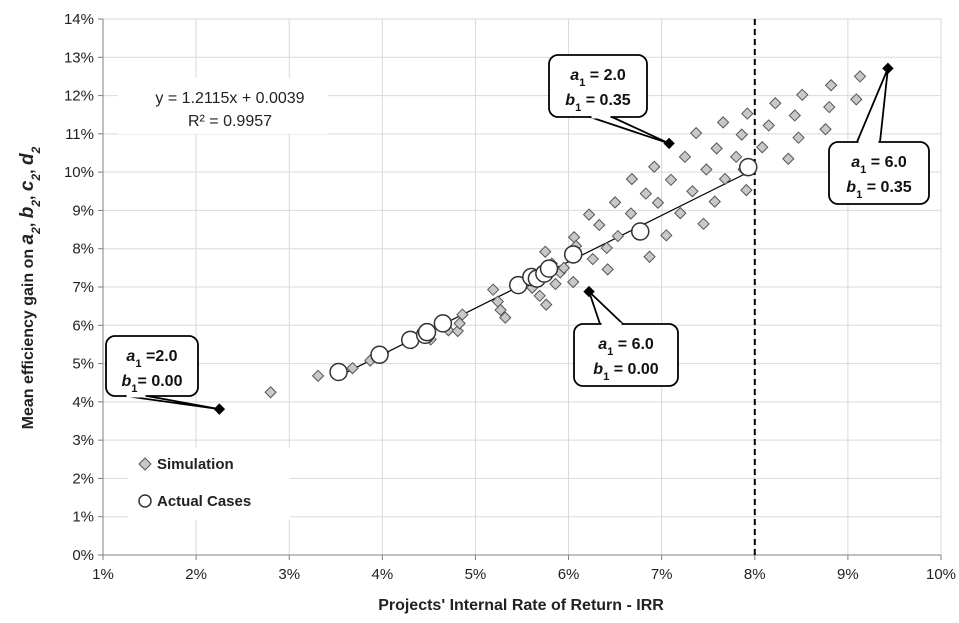  I want to click on callout-label: b1= 0.00, so click(152, 384).